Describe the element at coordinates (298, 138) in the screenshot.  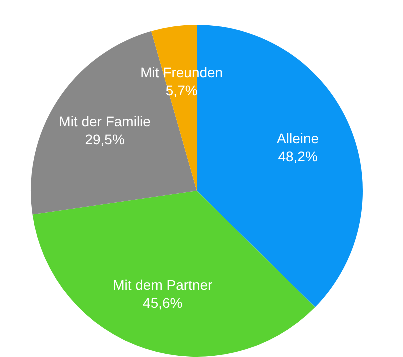
I see `slice-label: Alleine` at that location.